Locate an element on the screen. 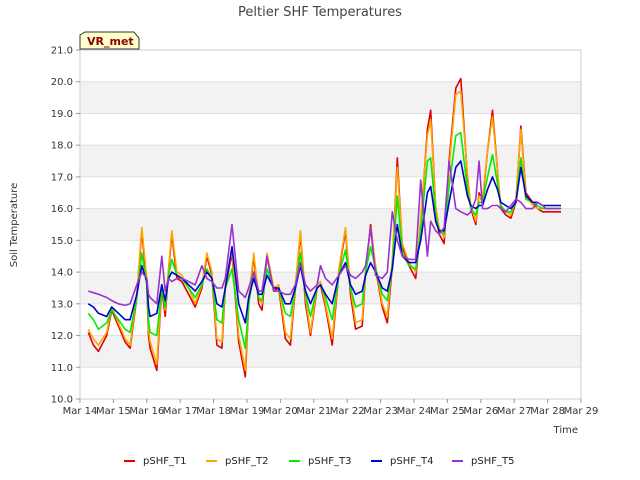 The image size is (640, 480). legend-label-pSHF_T1: pSHF_T1 is located at coordinates (164, 461).